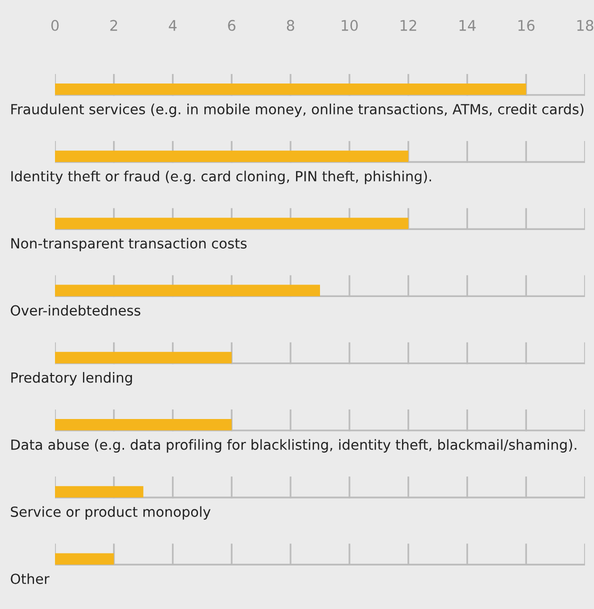 Image resolution: width=594 pixels, height=609 pixels. What do you see at coordinates (55, 25) in the screenshot?
I see `x-tick-label: 0` at bounding box center [55, 25].